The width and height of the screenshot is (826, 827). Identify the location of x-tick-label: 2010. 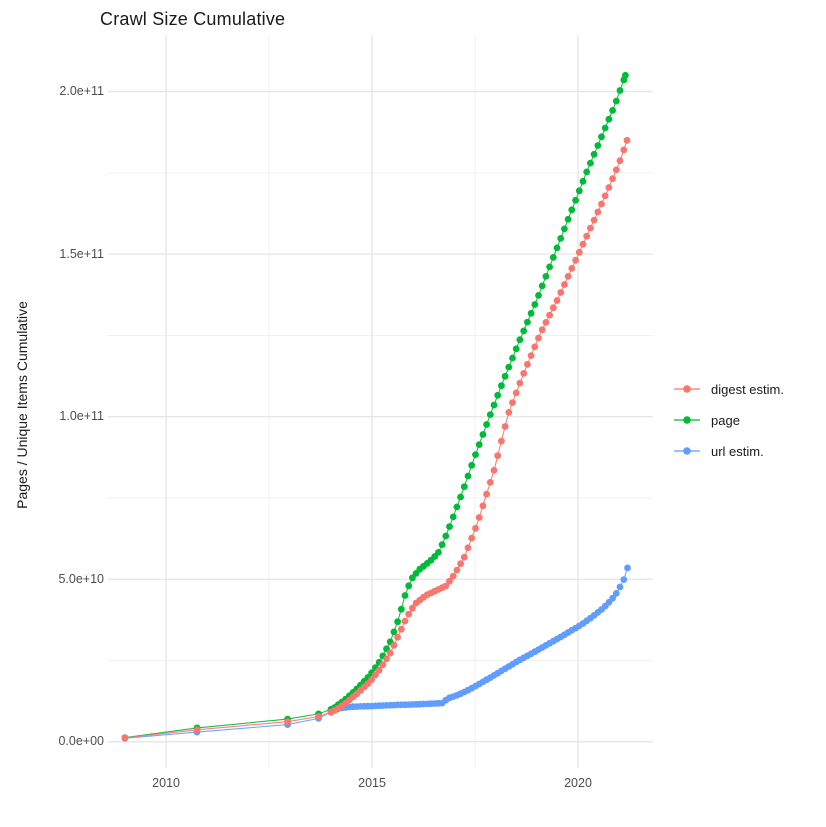
(166, 783).